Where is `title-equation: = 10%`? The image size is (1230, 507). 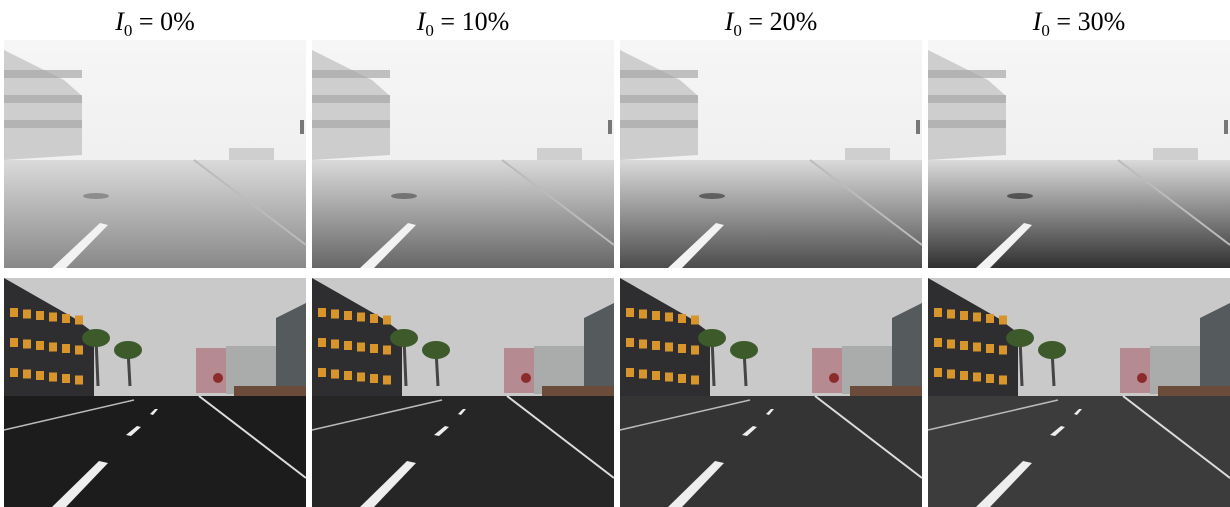 title-equation: = 10% is located at coordinates (471, 21).